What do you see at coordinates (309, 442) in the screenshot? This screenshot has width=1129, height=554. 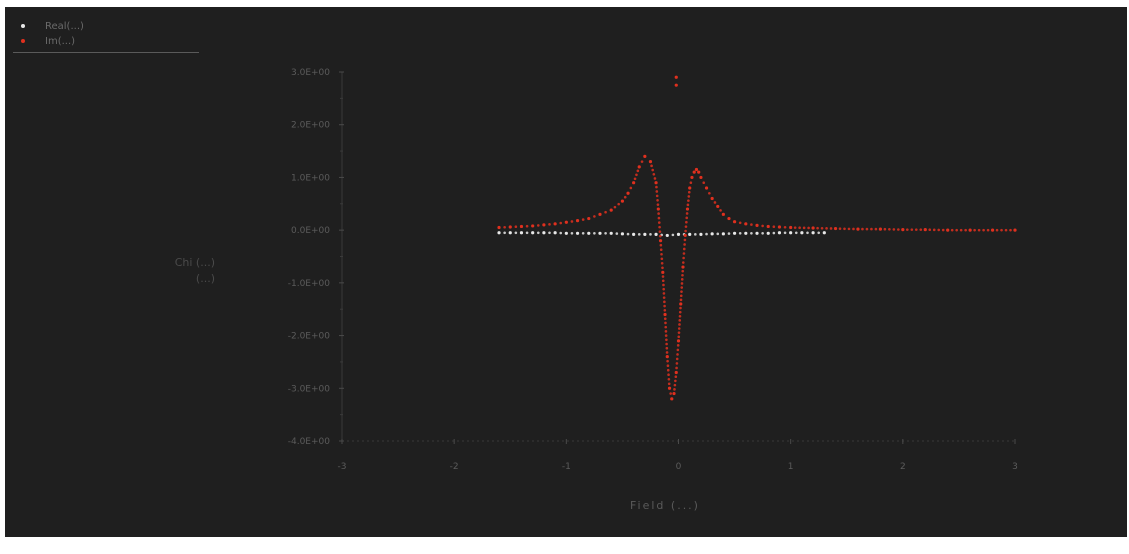 I see `y-tick-label: -4.0E+00` at bounding box center [309, 442].